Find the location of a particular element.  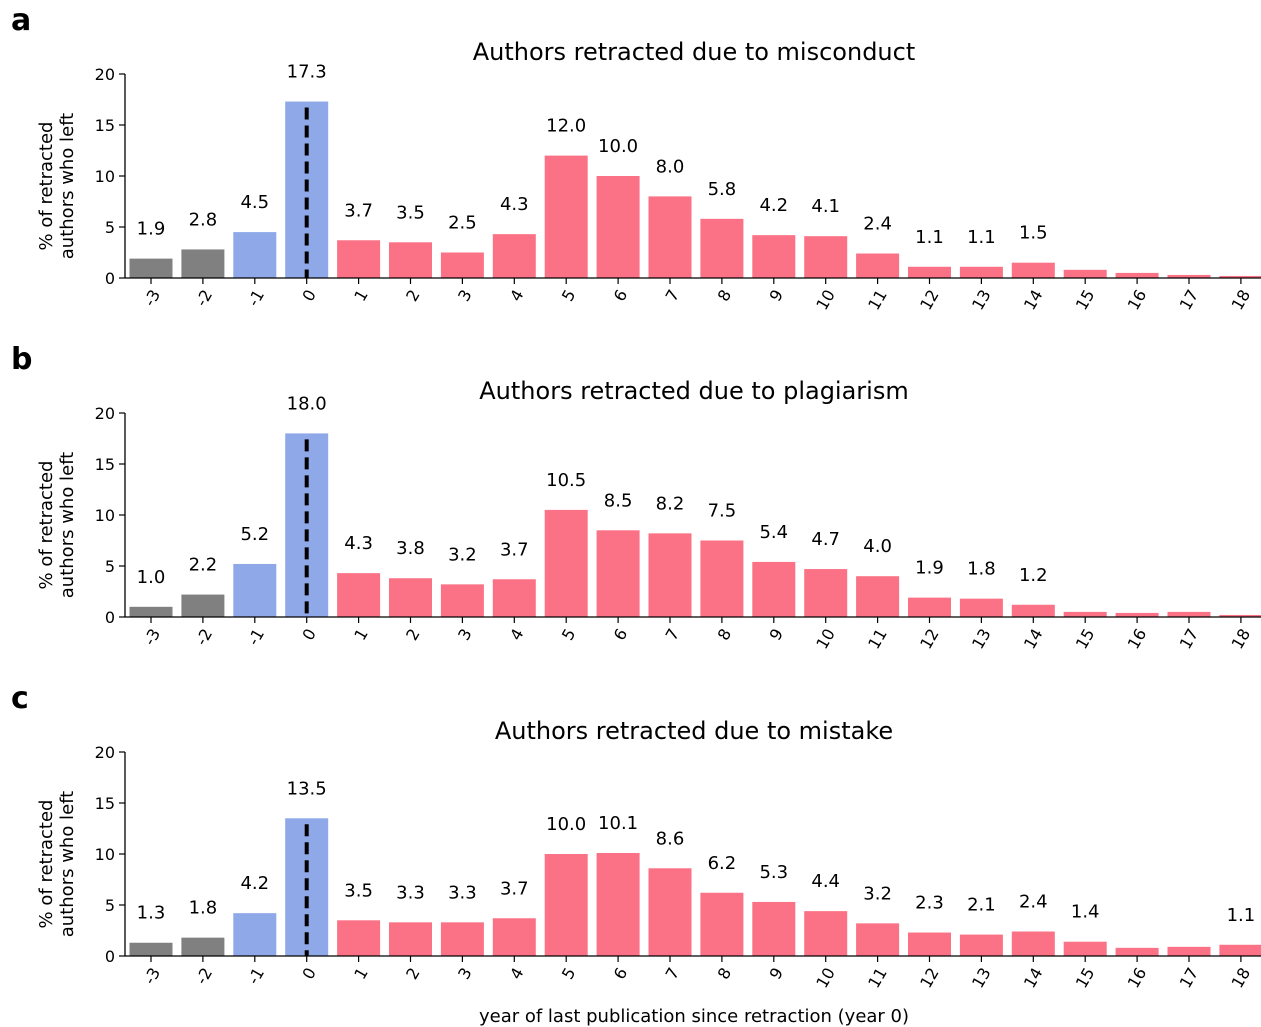

data-label: 5.8 is located at coordinates (722, 189).